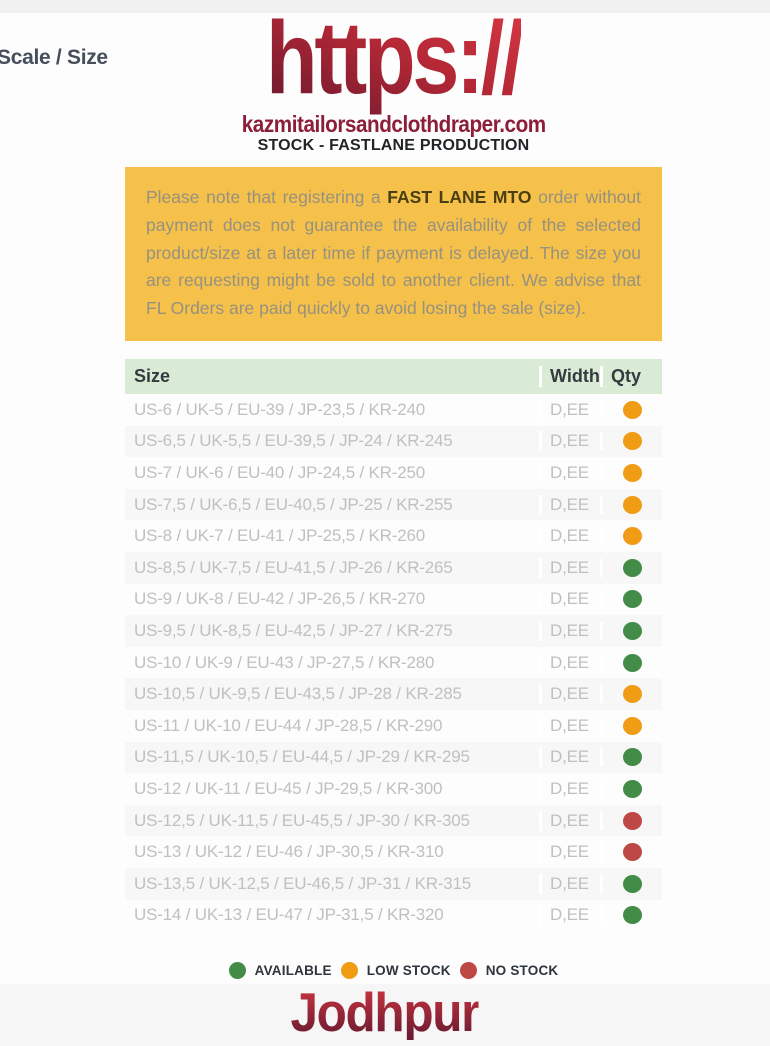 The height and width of the screenshot is (1046, 770). Describe the element at coordinates (279, 409) in the screenshot. I see `size-cell: US-6 / UK-5 / EU-39 / JP-23,5 / KR-240` at that location.